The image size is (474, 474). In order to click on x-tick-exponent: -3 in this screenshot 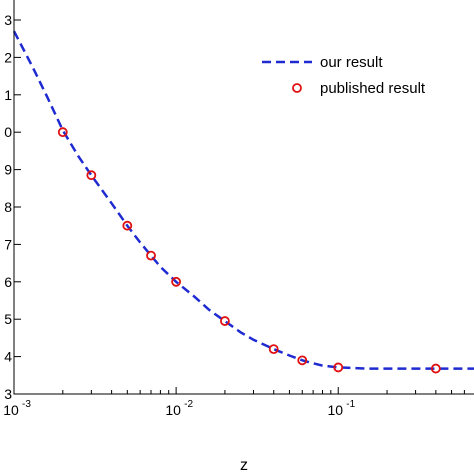, I will do `click(26, 404)`.